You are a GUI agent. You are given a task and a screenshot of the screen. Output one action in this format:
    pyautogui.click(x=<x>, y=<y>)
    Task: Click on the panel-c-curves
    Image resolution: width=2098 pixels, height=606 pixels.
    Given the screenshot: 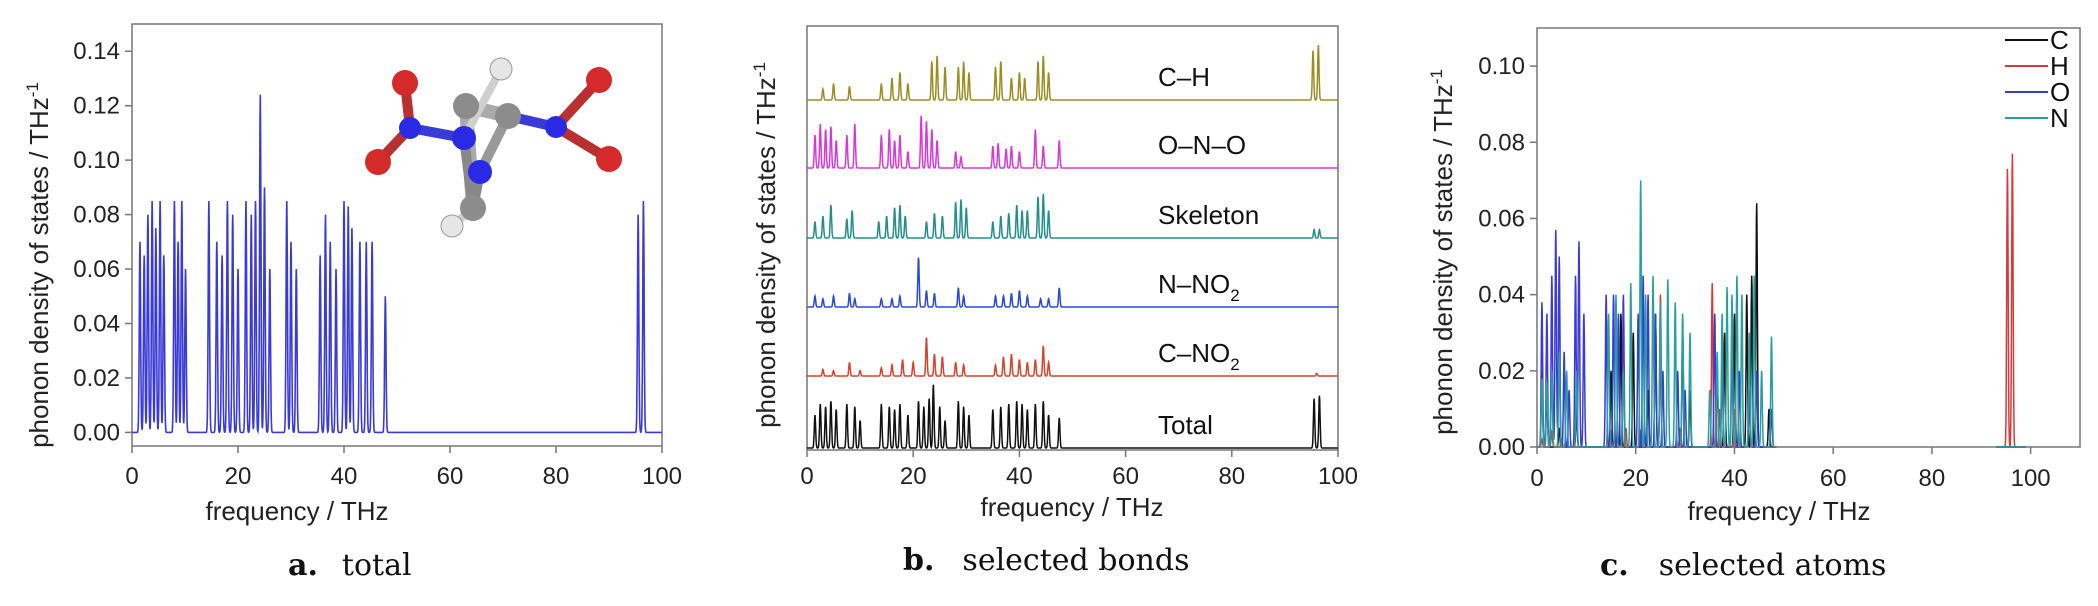 What is the action you would take?
    pyautogui.click(x=1781, y=301)
    